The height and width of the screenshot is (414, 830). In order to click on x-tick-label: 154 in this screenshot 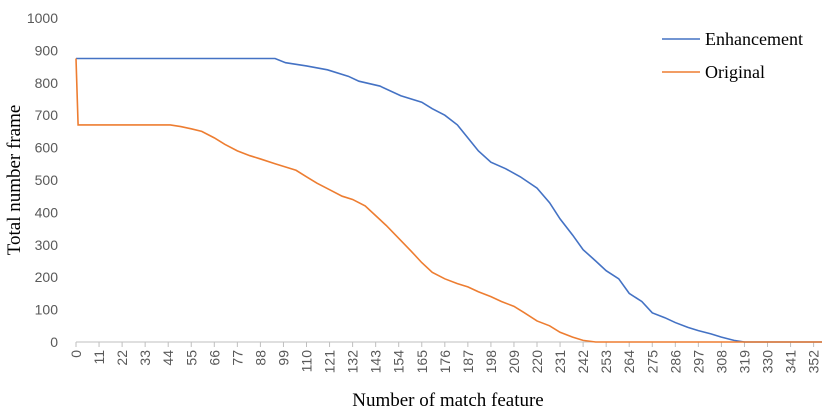, I will do `click(399, 362)`.